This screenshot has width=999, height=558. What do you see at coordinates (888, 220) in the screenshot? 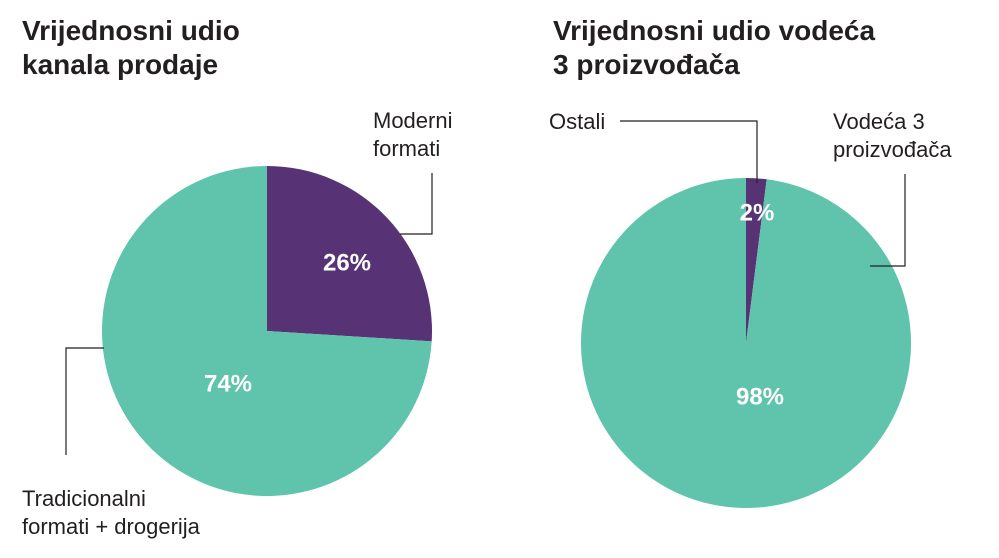
I see `chart2-slice-2-leader-line` at bounding box center [888, 220].